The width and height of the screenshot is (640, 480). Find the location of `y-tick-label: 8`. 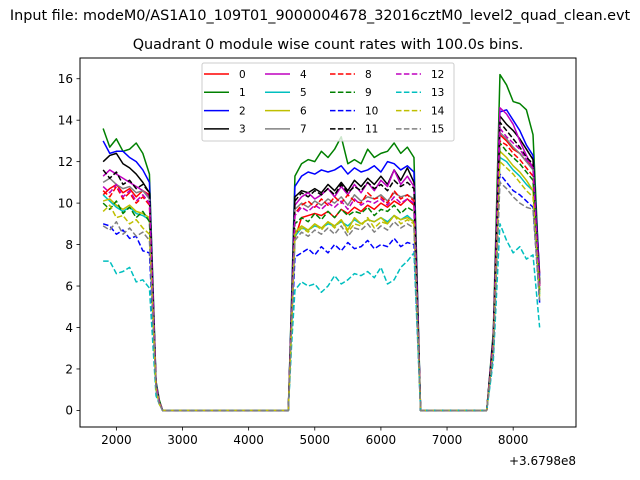

y-tick-label: 8 is located at coordinates (69, 245).